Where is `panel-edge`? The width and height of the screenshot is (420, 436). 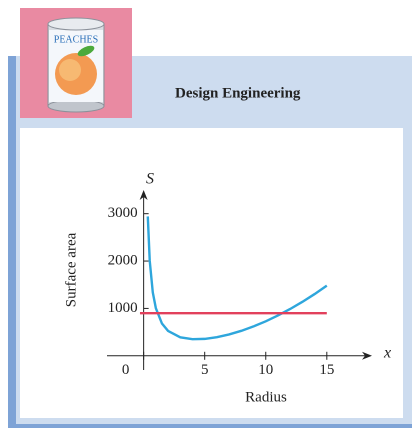
panel-edge is located at coordinates (12, 242).